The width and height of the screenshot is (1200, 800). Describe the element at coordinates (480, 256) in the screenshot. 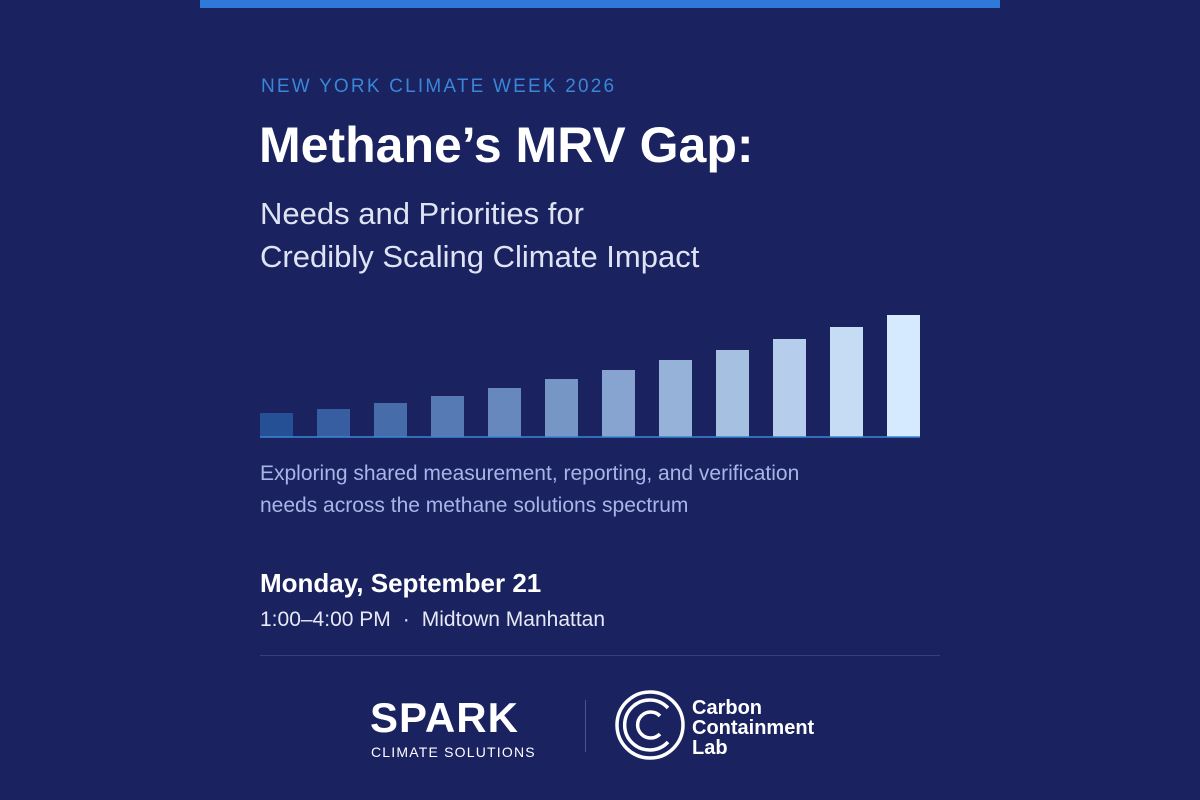

I see `subtitle: Credibly Scaling Climate Impact` at that location.